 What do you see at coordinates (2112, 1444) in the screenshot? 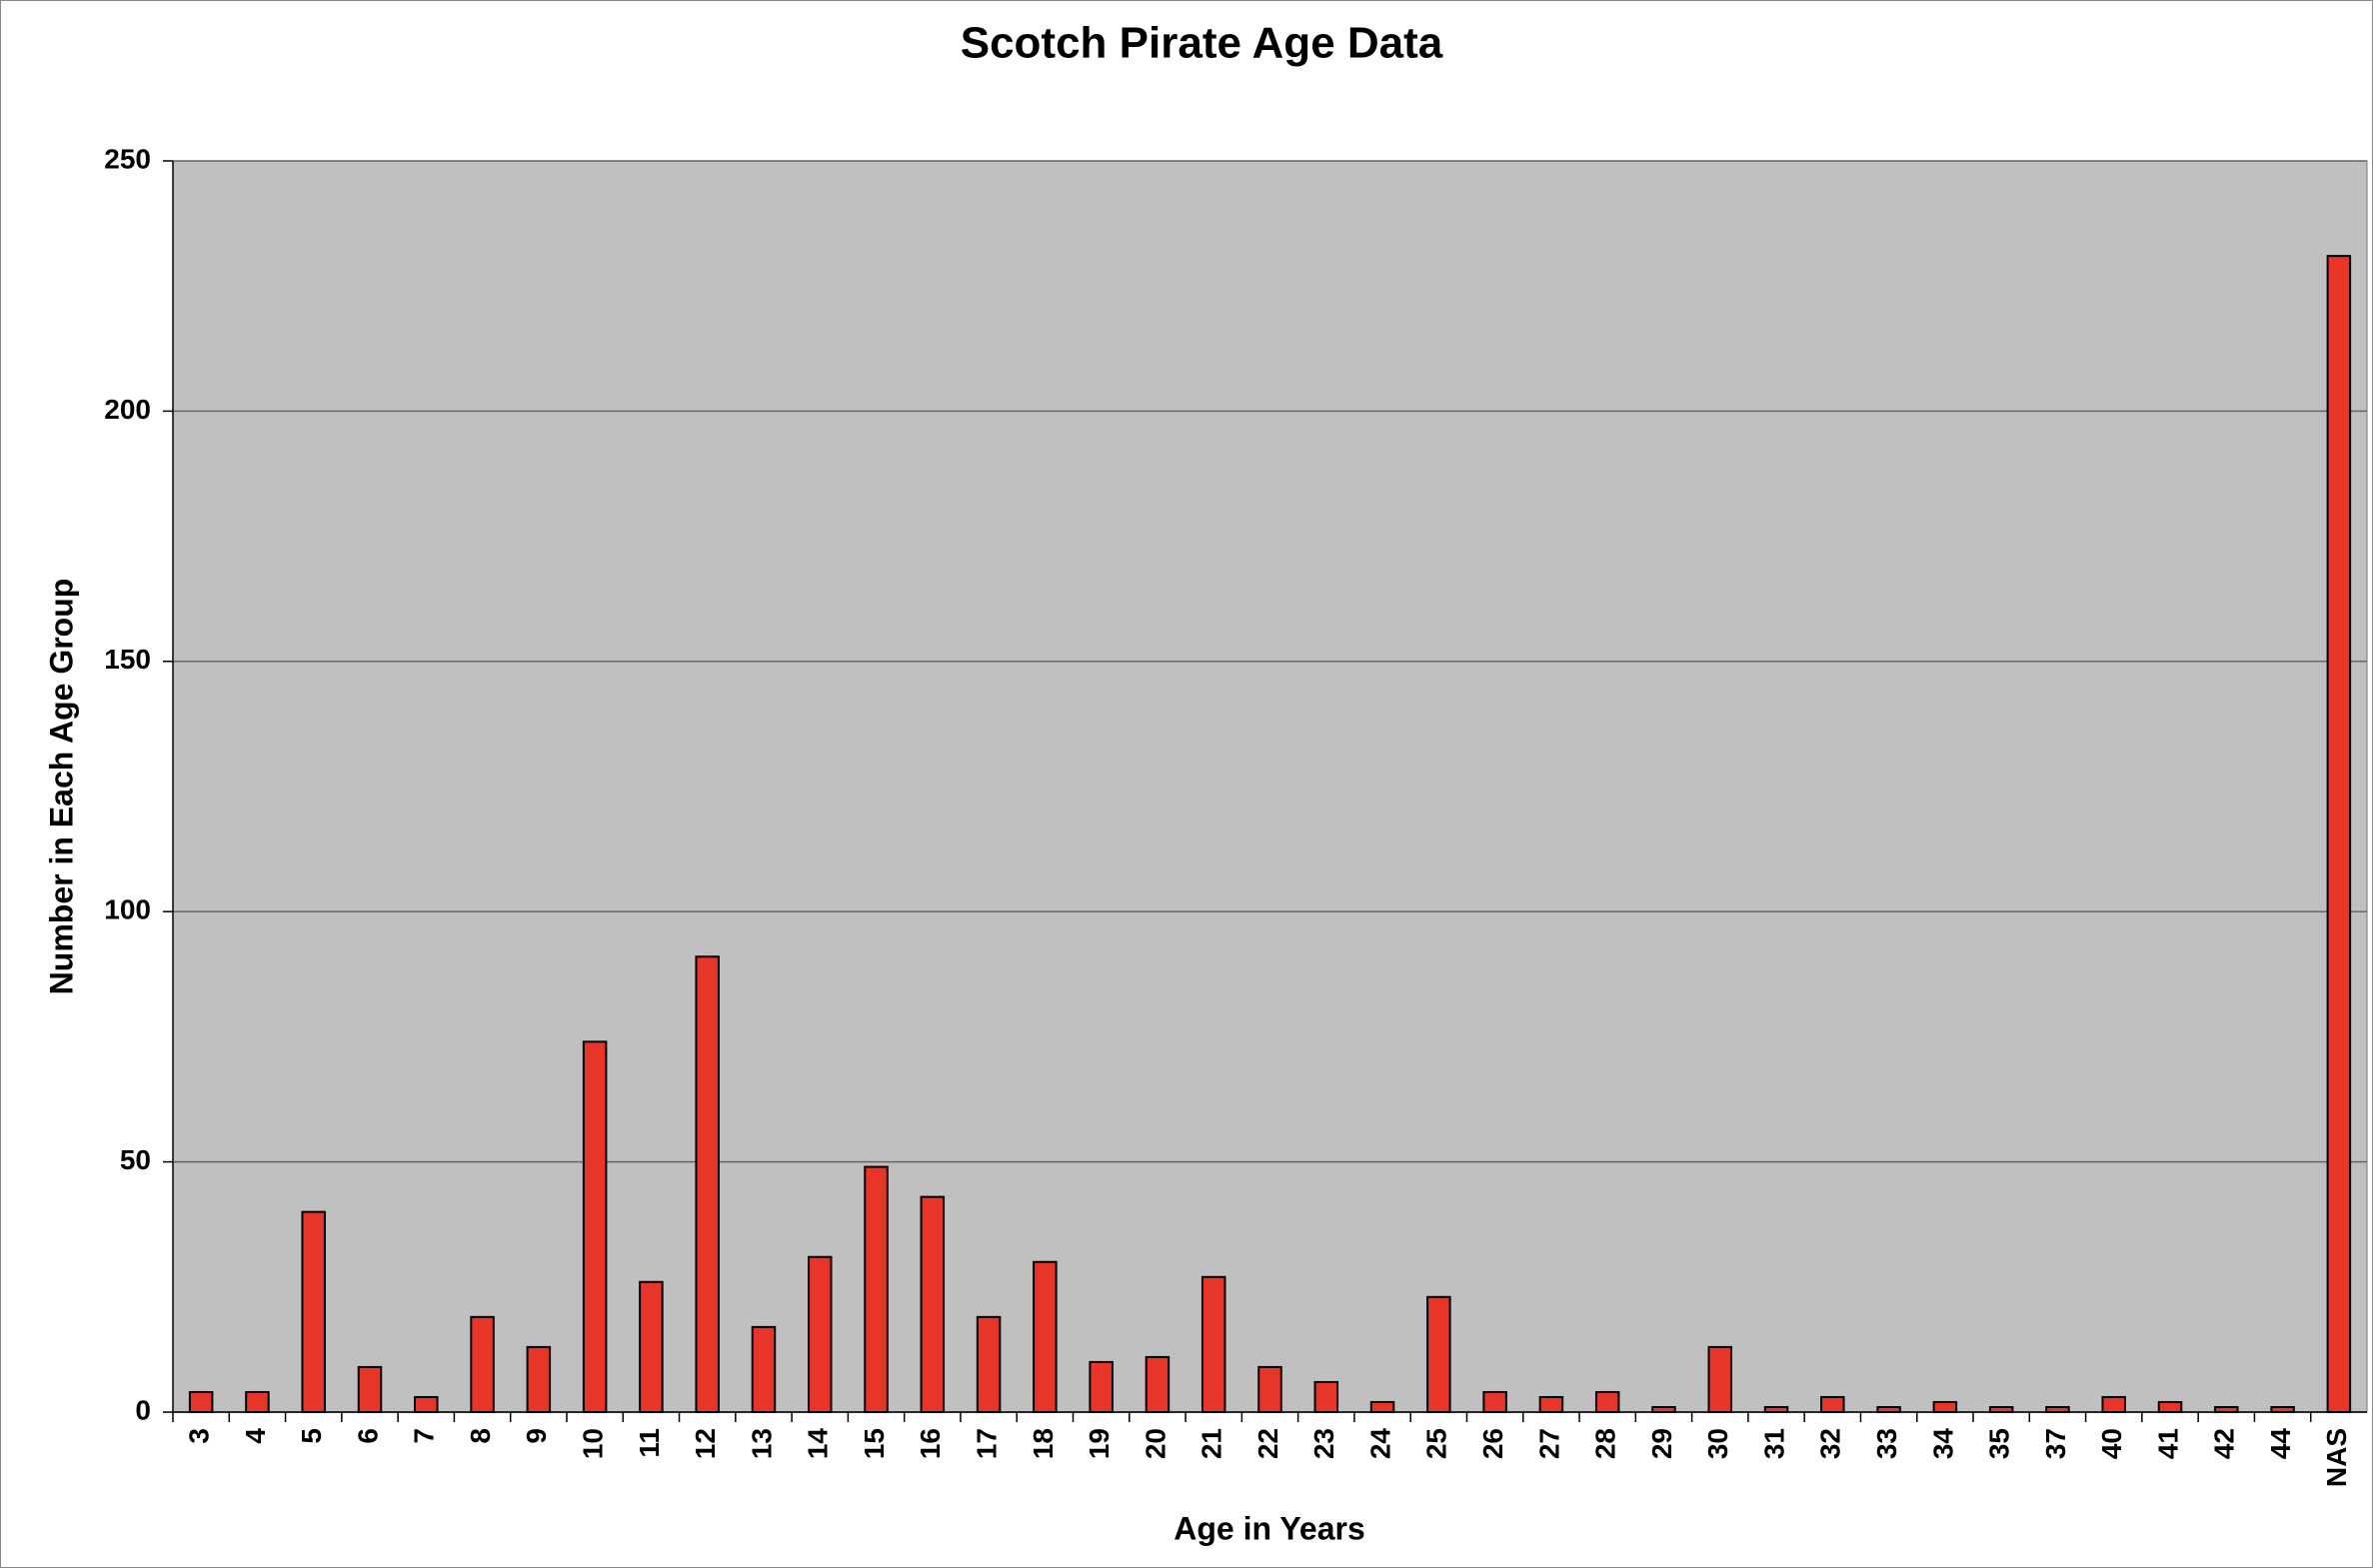
I see `x-tick-label: 40` at bounding box center [2112, 1444].